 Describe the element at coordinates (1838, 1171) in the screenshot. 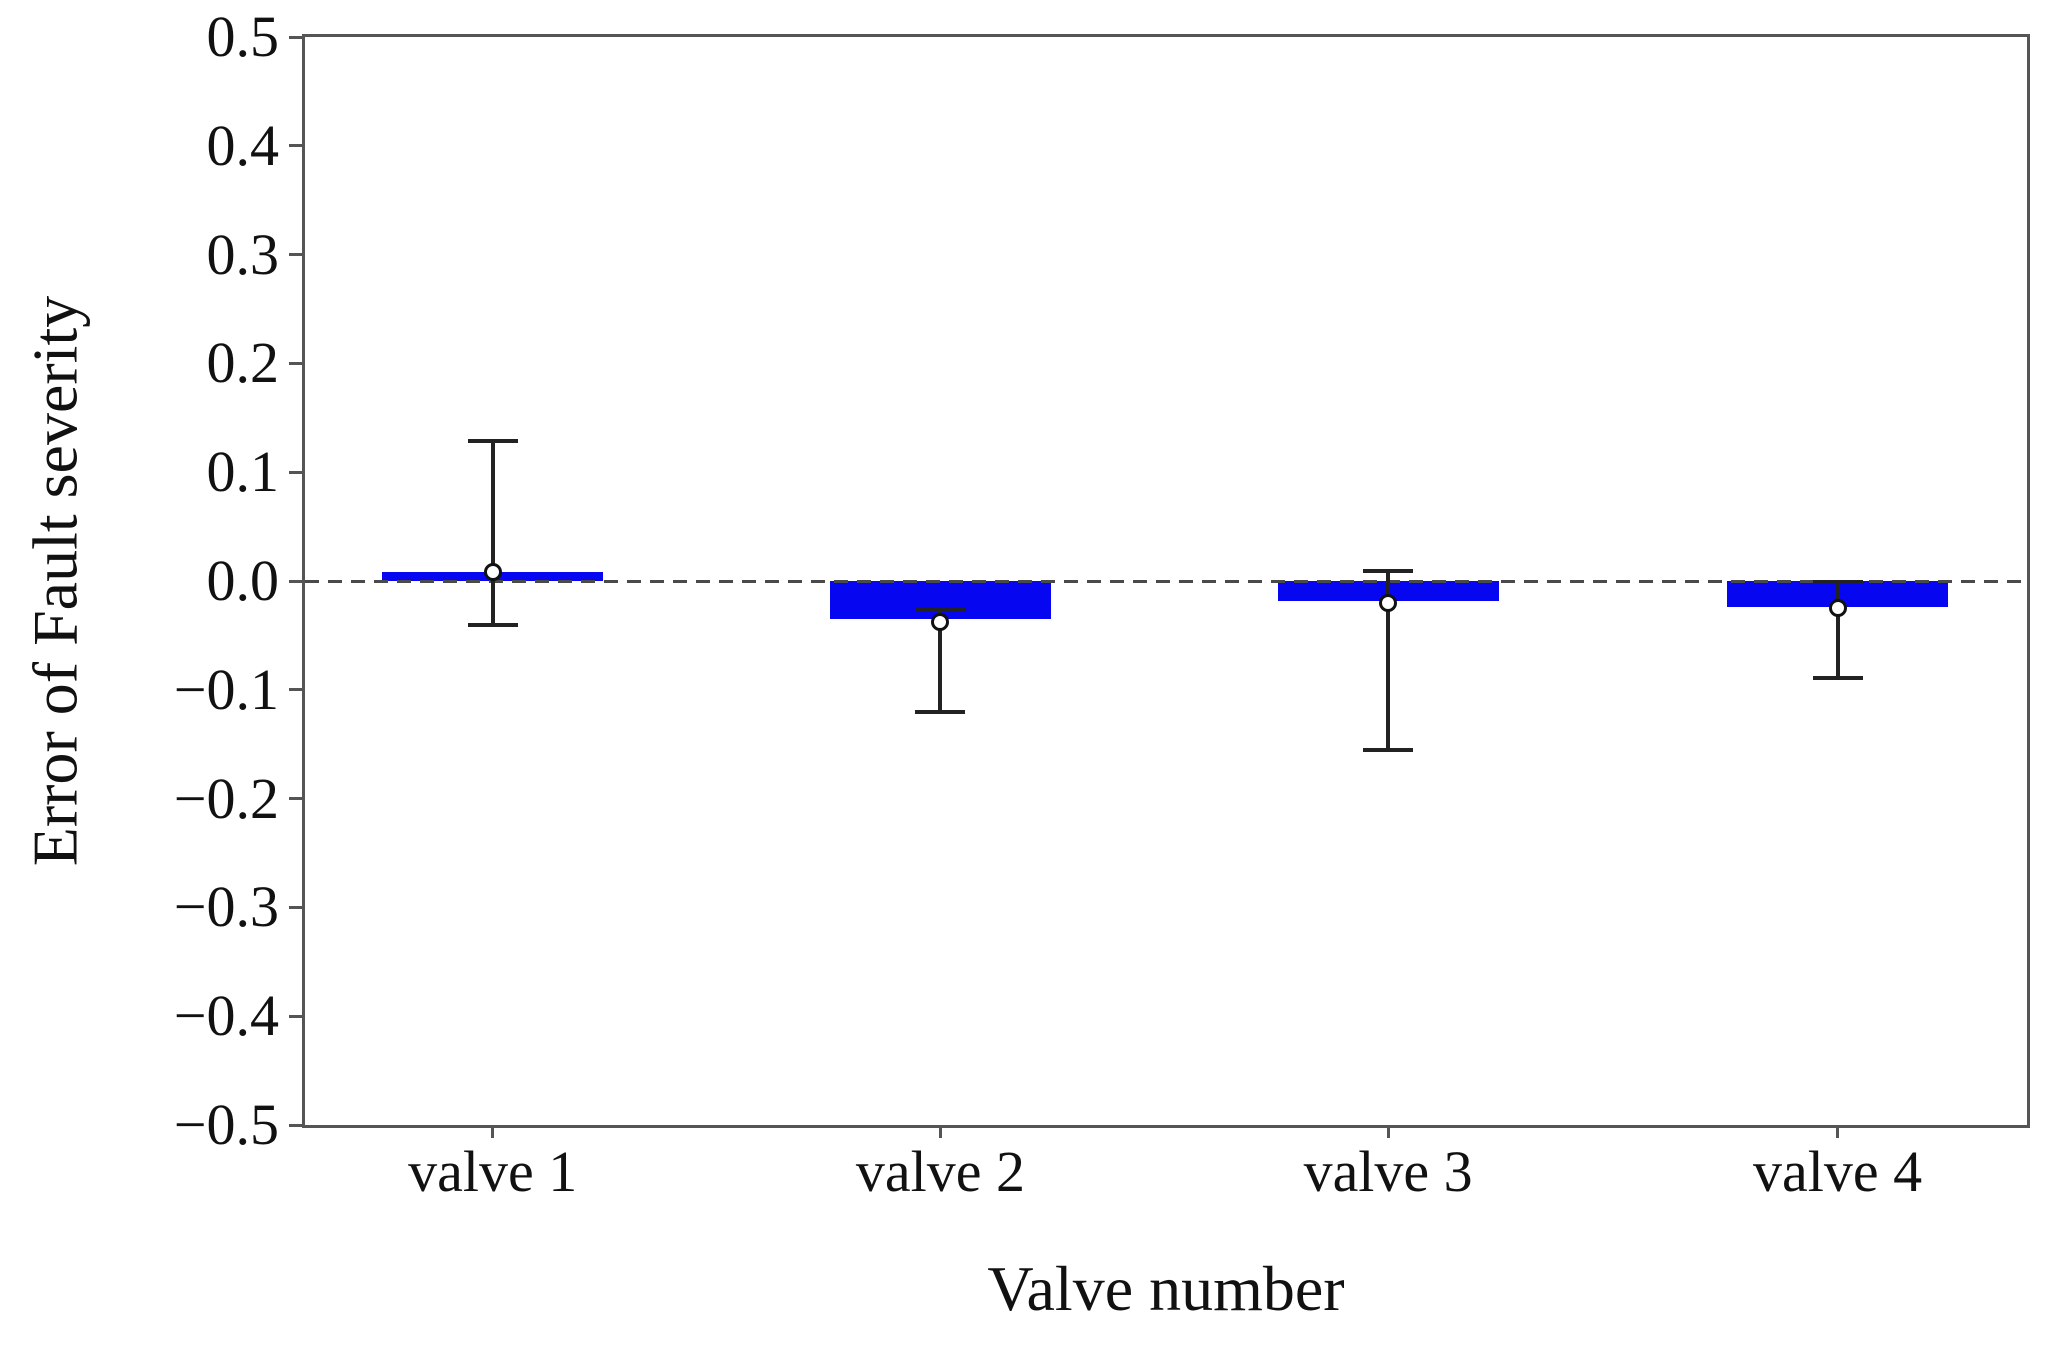

I see `x-tick-label-valve-4: valve 4` at that location.